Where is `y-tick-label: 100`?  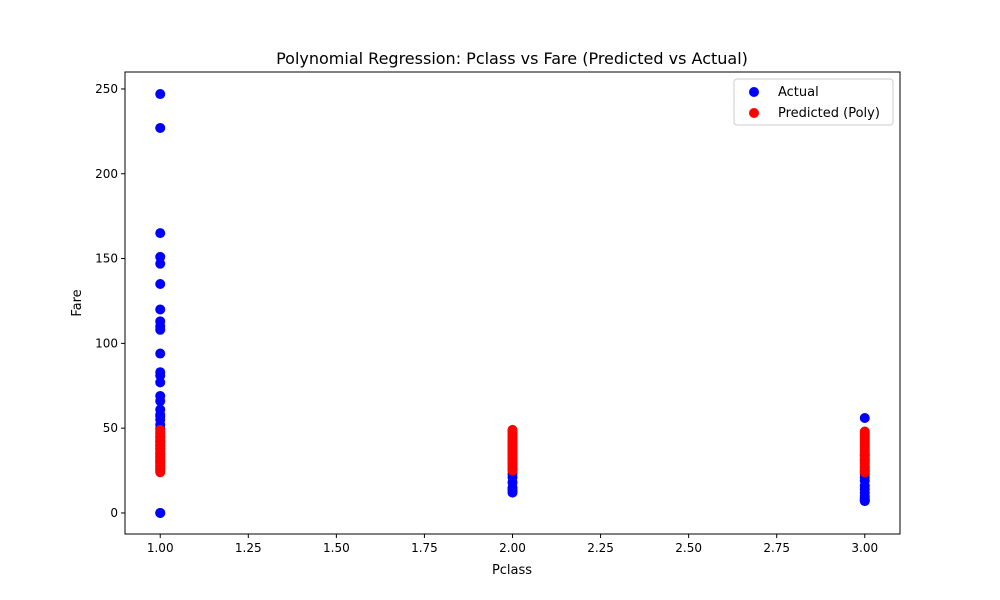 y-tick-label: 100 is located at coordinates (106, 343).